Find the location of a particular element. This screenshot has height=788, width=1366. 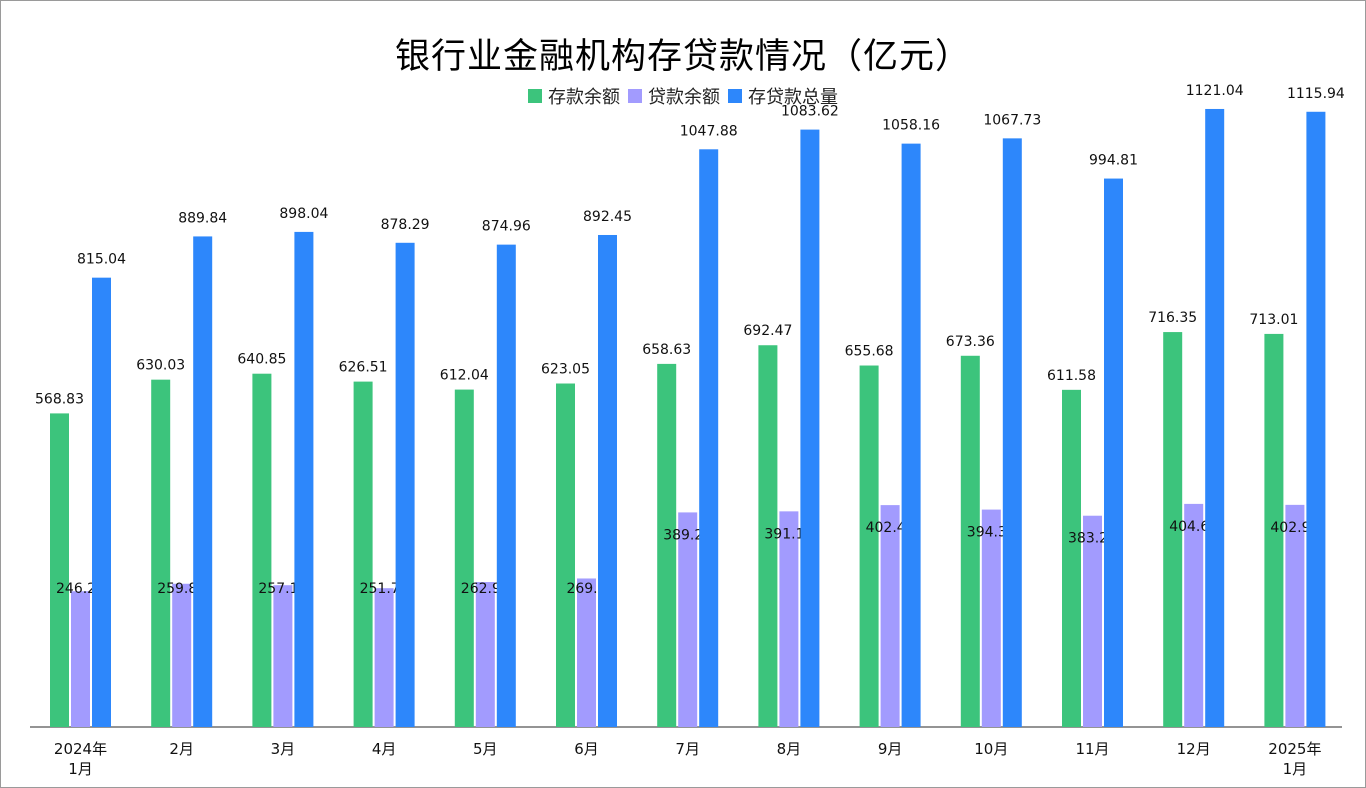

legend-item-total: 存贷款总量 is located at coordinates (783, 96).